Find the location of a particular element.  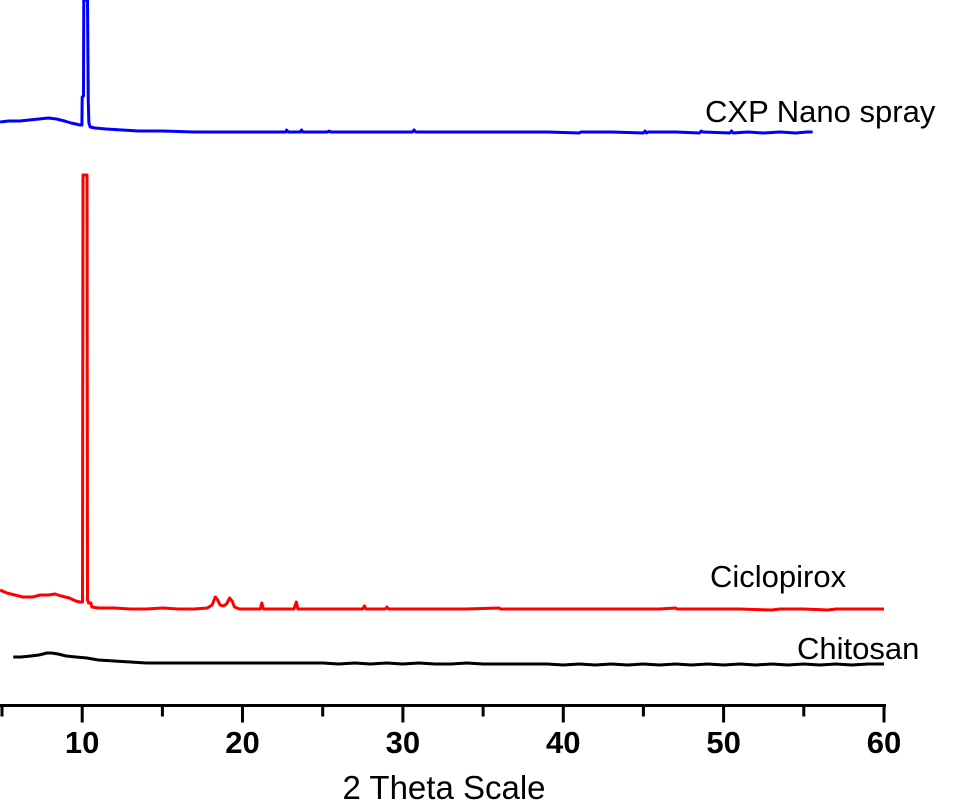

x-axis-title: 2 Theta Scale is located at coordinates (444, 787).